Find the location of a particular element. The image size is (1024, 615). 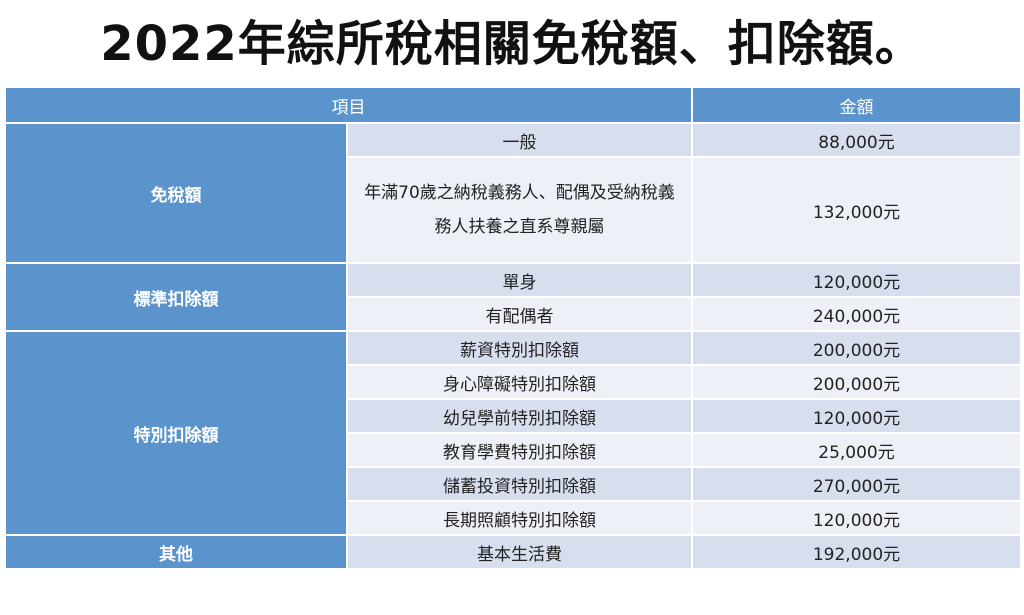

amount-cell: 132,000元 is located at coordinates (856, 210).